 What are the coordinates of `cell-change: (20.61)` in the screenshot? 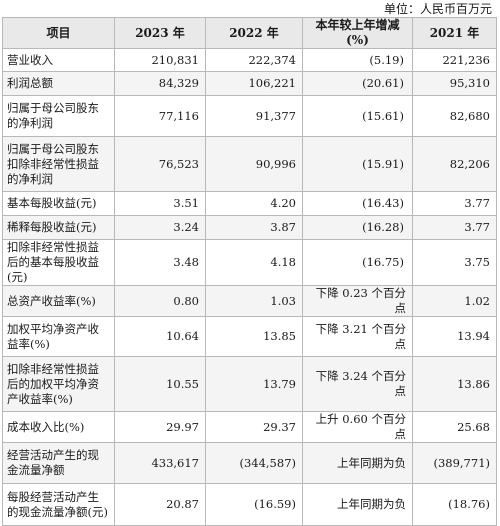 It's located at (357, 83).